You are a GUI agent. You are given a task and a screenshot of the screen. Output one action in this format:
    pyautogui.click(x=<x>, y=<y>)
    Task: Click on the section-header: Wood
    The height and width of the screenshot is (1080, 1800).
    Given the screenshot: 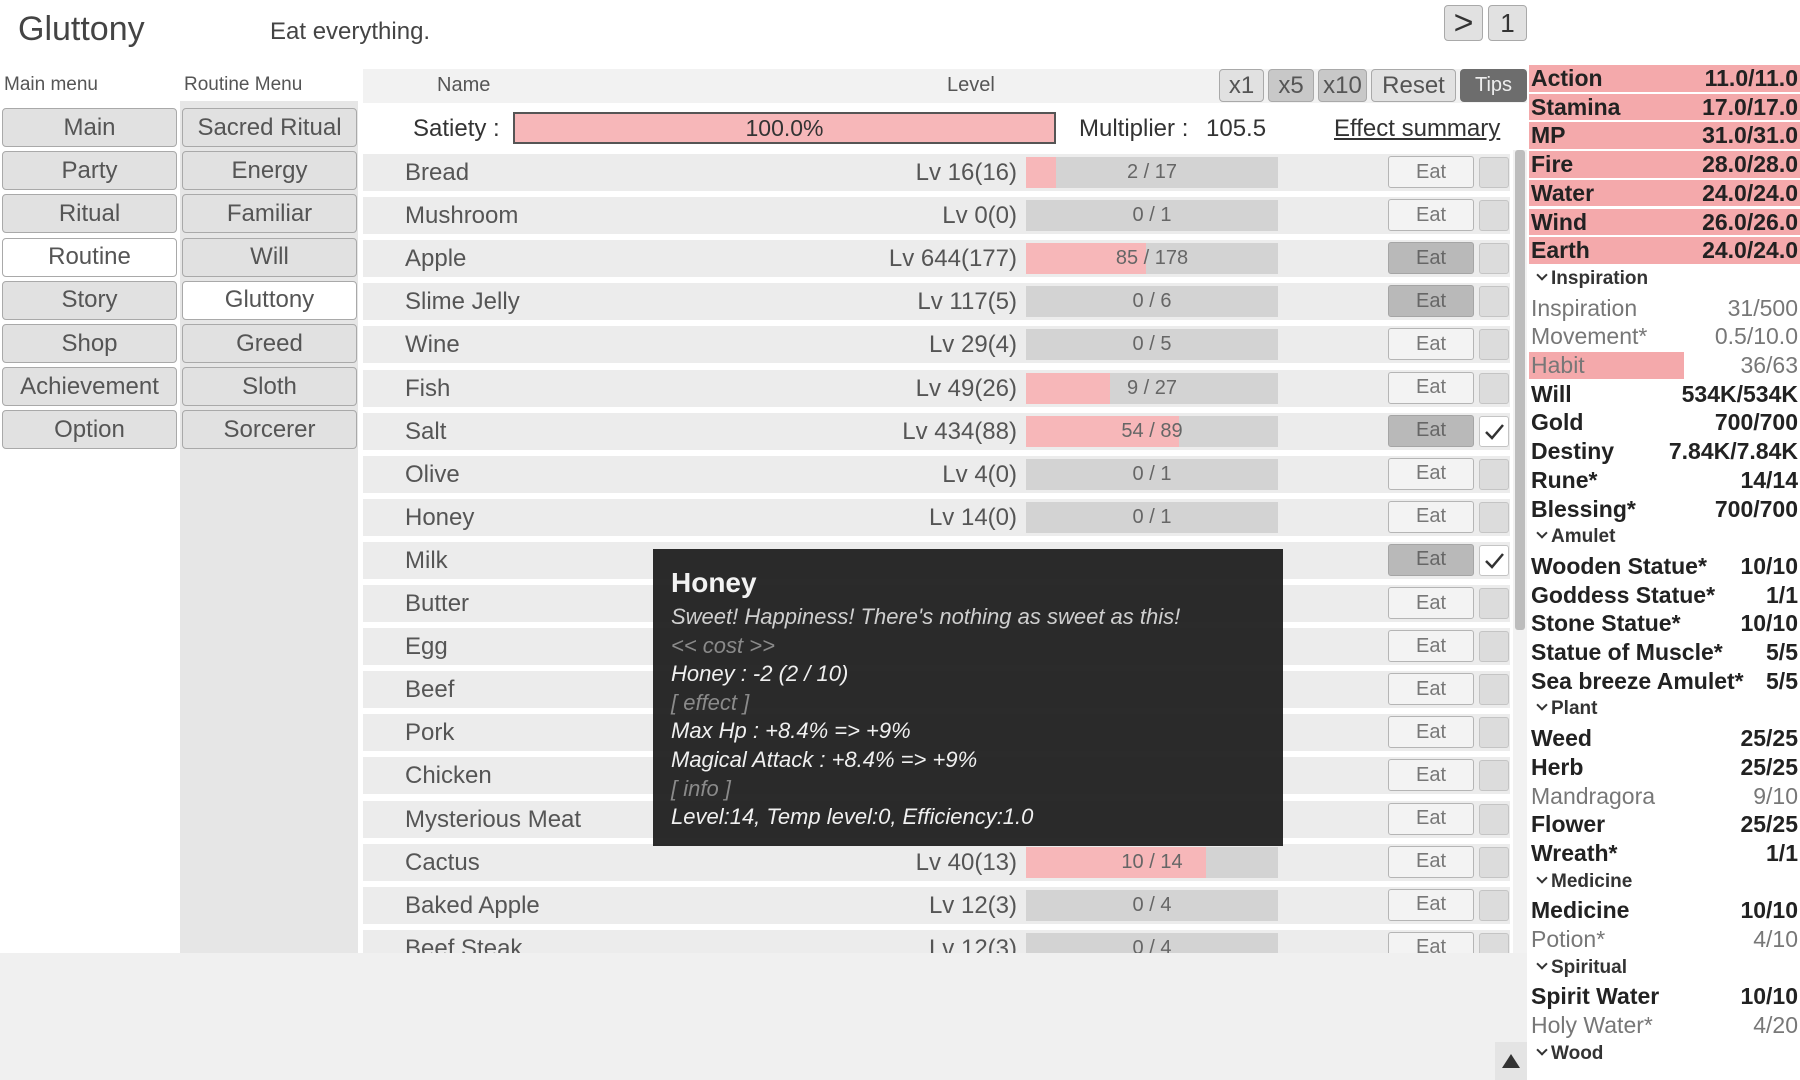 What is the action you would take?
    pyautogui.click(x=1664, y=1054)
    